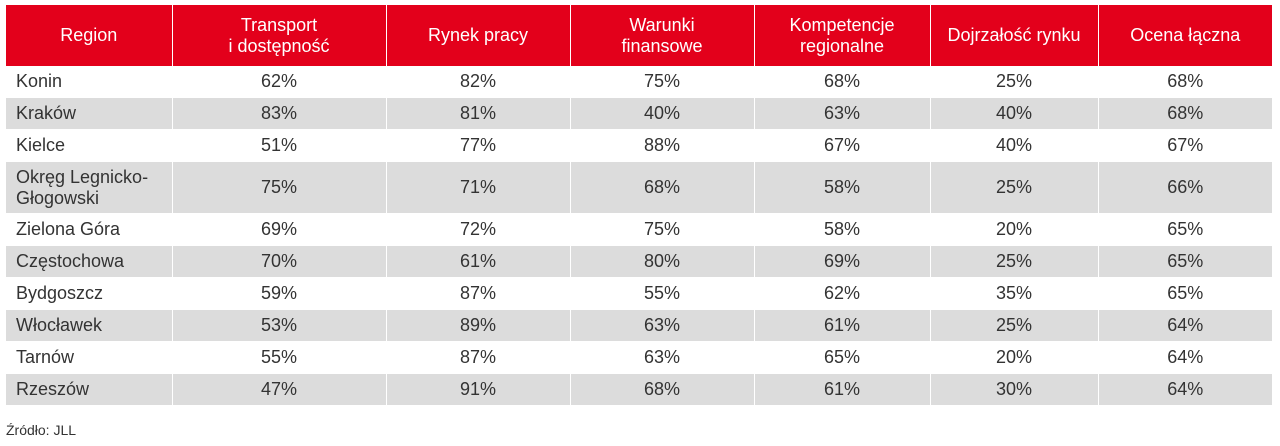 The width and height of the screenshot is (1280, 446). I want to click on header-rynek-pracy: Rynek pracy, so click(477, 35).